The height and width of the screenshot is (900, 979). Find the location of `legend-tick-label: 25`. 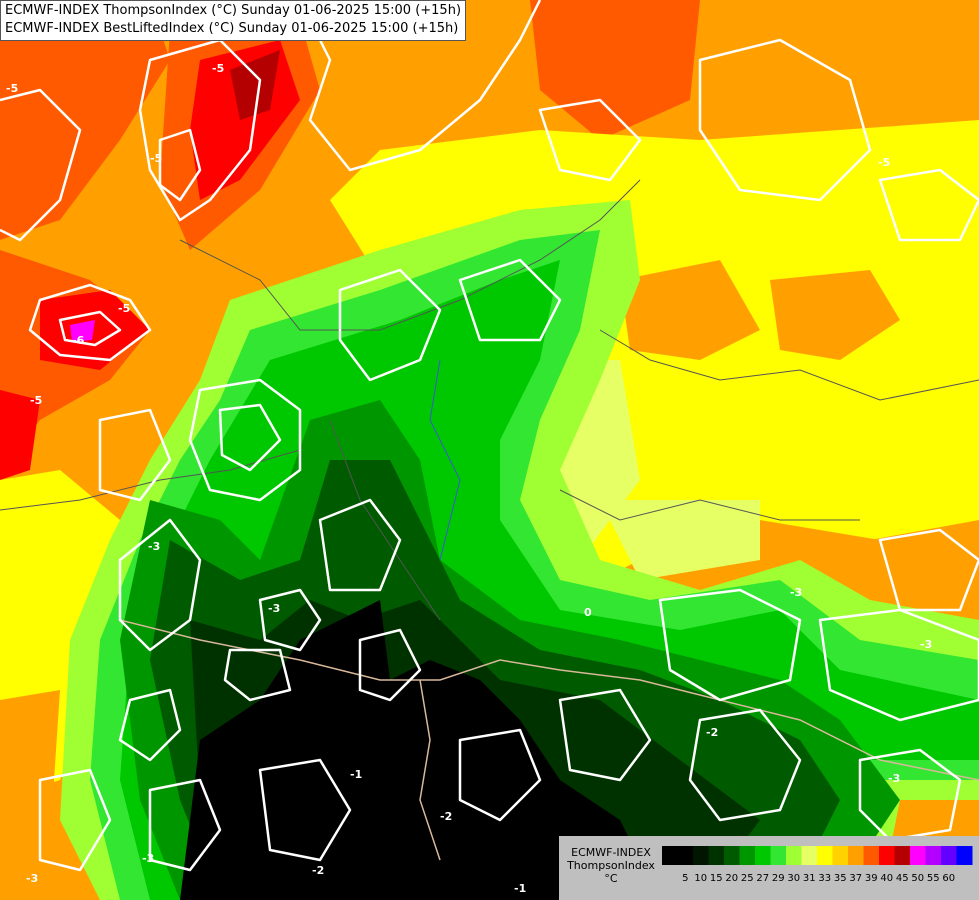

legend-tick-label: 25 is located at coordinates (747, 878).